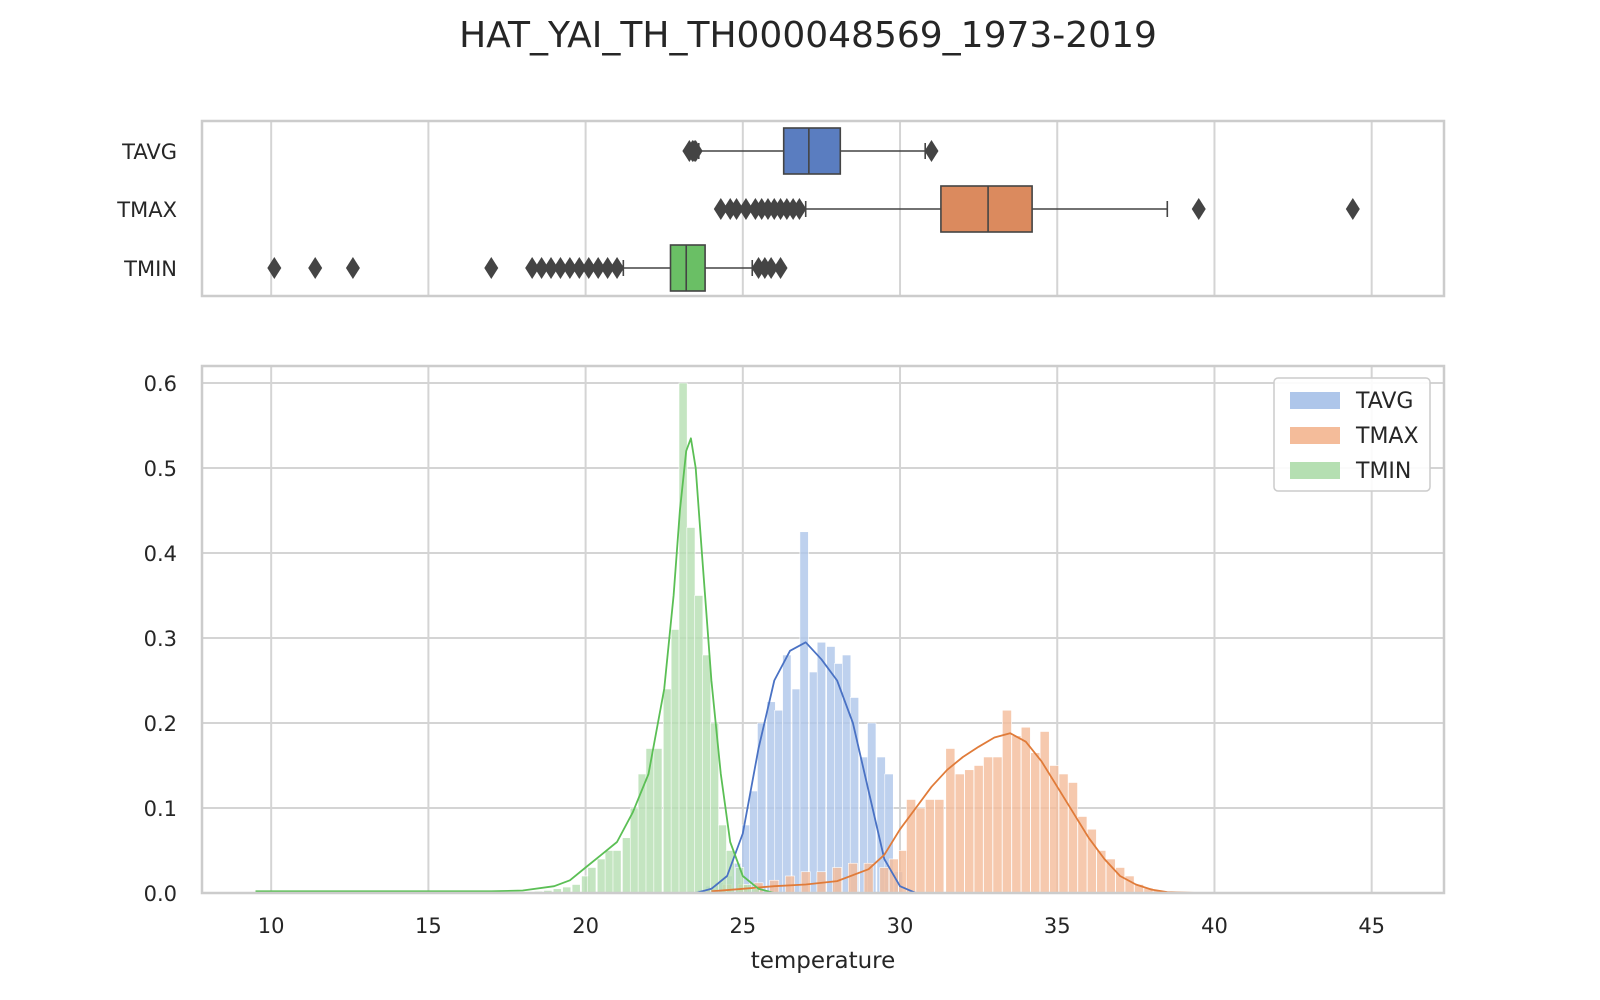  I want to click on y-tick-label: 0.1, so click(160, 809).